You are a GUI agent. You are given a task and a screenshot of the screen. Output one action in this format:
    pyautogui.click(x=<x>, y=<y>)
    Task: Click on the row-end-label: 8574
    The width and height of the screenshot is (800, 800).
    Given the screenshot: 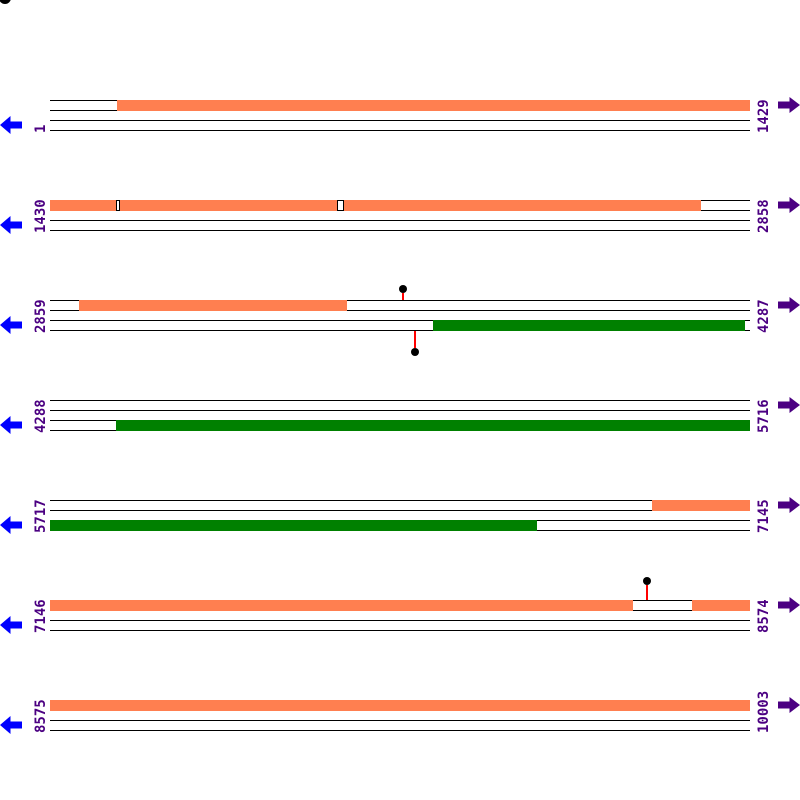 What is the action you would take?
    pyautogui.click(x=764, y=616)
    